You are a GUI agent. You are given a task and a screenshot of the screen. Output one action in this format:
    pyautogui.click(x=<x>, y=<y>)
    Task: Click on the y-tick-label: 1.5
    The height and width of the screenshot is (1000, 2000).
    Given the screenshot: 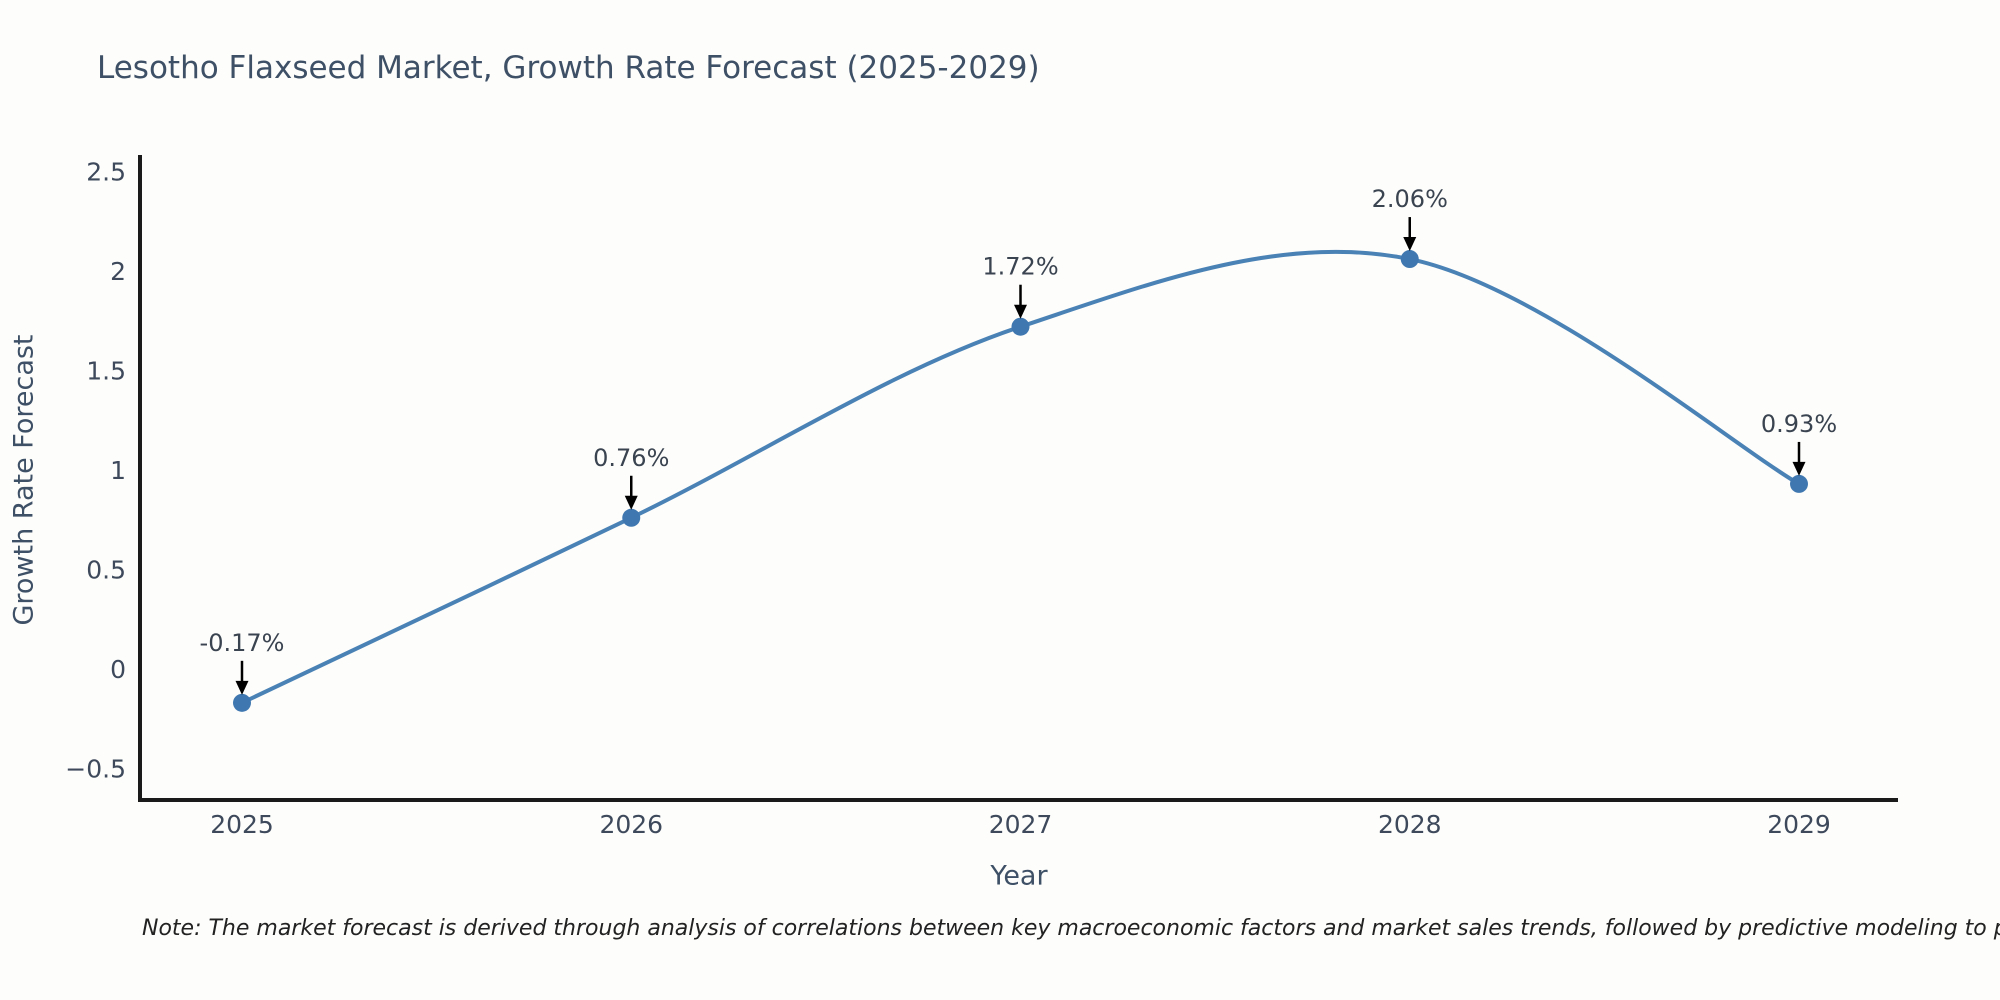 What is the action you would take?
    pyautogui.click(x=106, y=371)
    